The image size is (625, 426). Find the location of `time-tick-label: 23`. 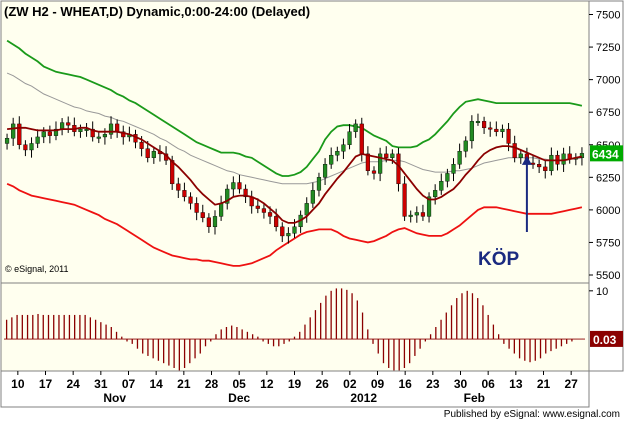

time-tick-label: 23 is located at coordinates (433, 384).